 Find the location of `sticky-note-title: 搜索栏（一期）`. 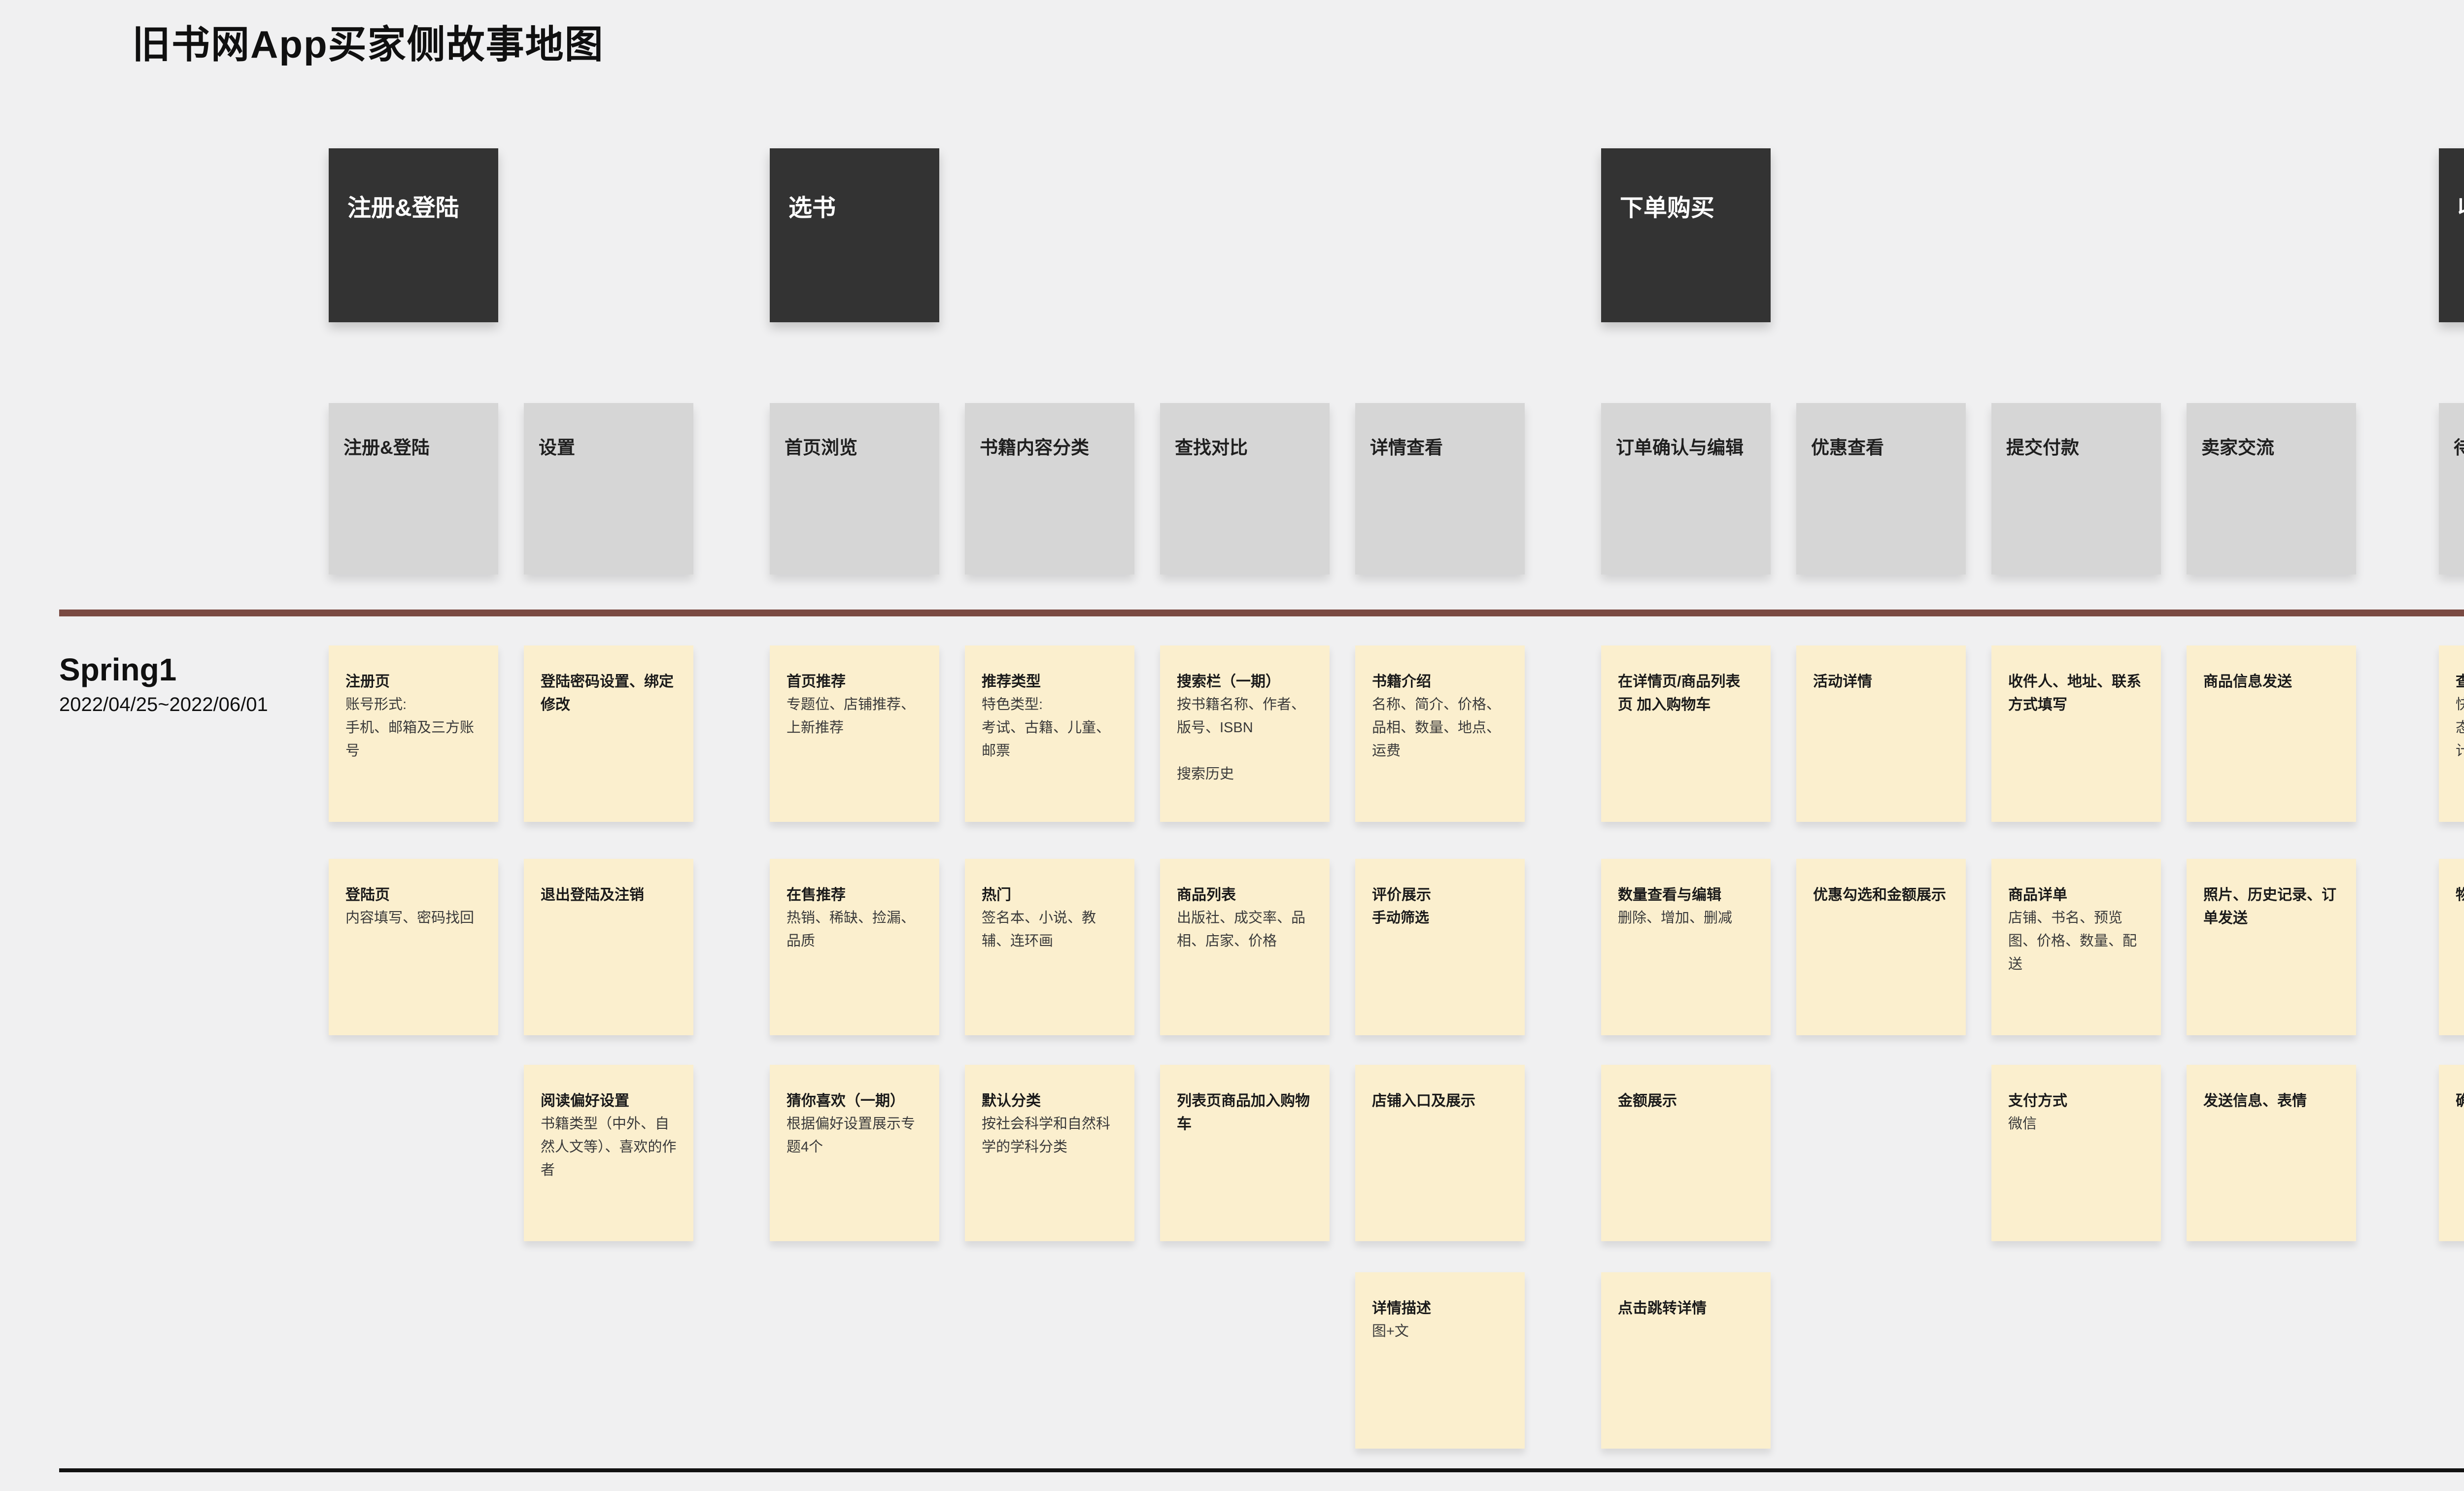

sticky-note-title: 搜索栏（一期） is located at coordinates (1228, 682).